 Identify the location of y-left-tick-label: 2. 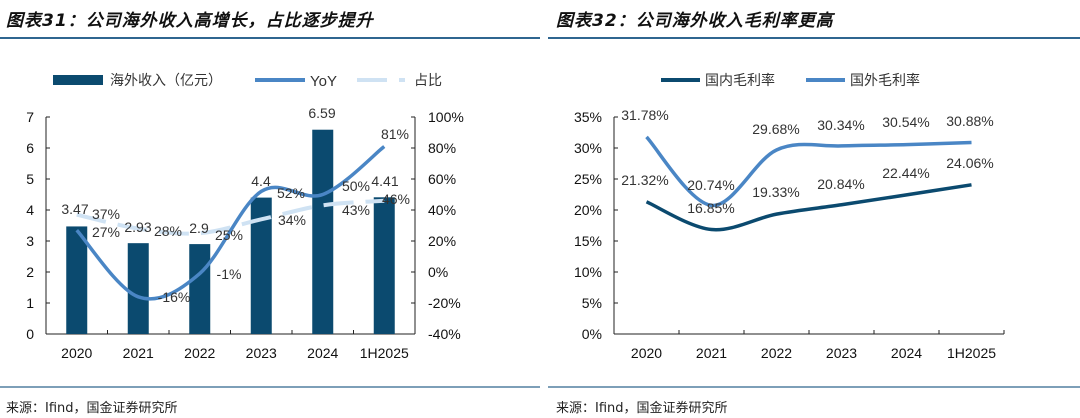
(30, 272).